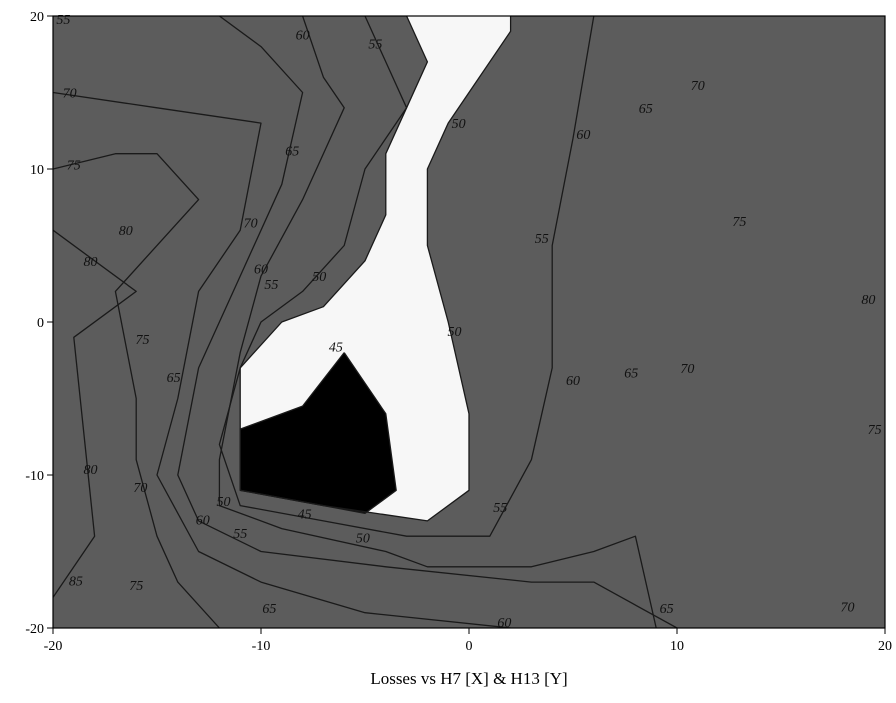 The width and height of the screenshot is (896, 703). I want to click on x-tick-label: 10, so click(677, 646).